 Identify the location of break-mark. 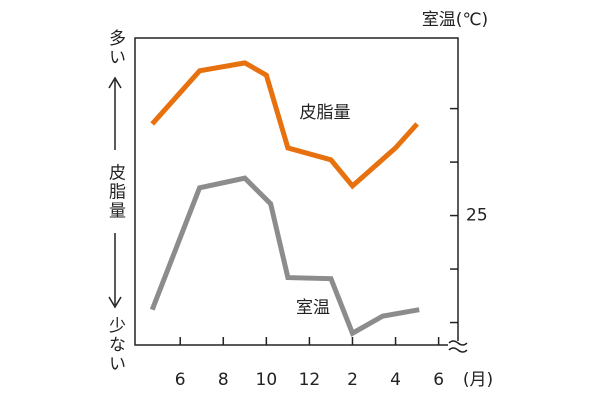
(458, 346).